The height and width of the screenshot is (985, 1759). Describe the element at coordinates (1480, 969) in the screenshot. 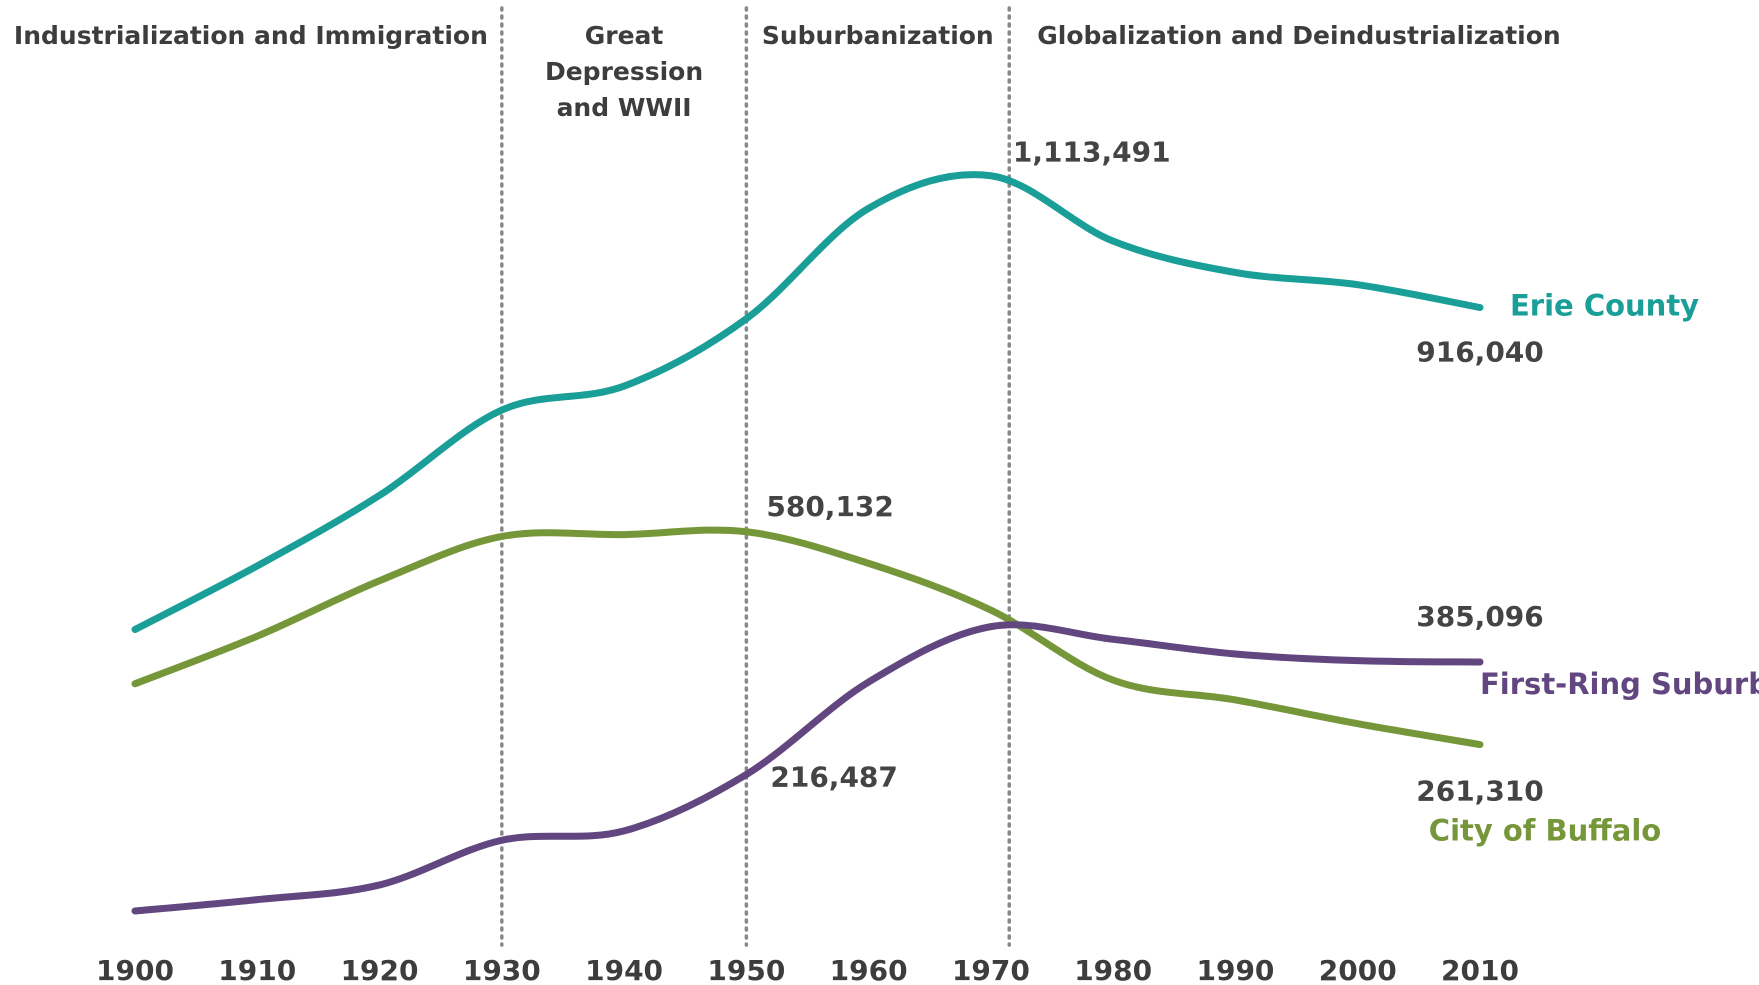

I see `x-tick-label: 2010` at that location.